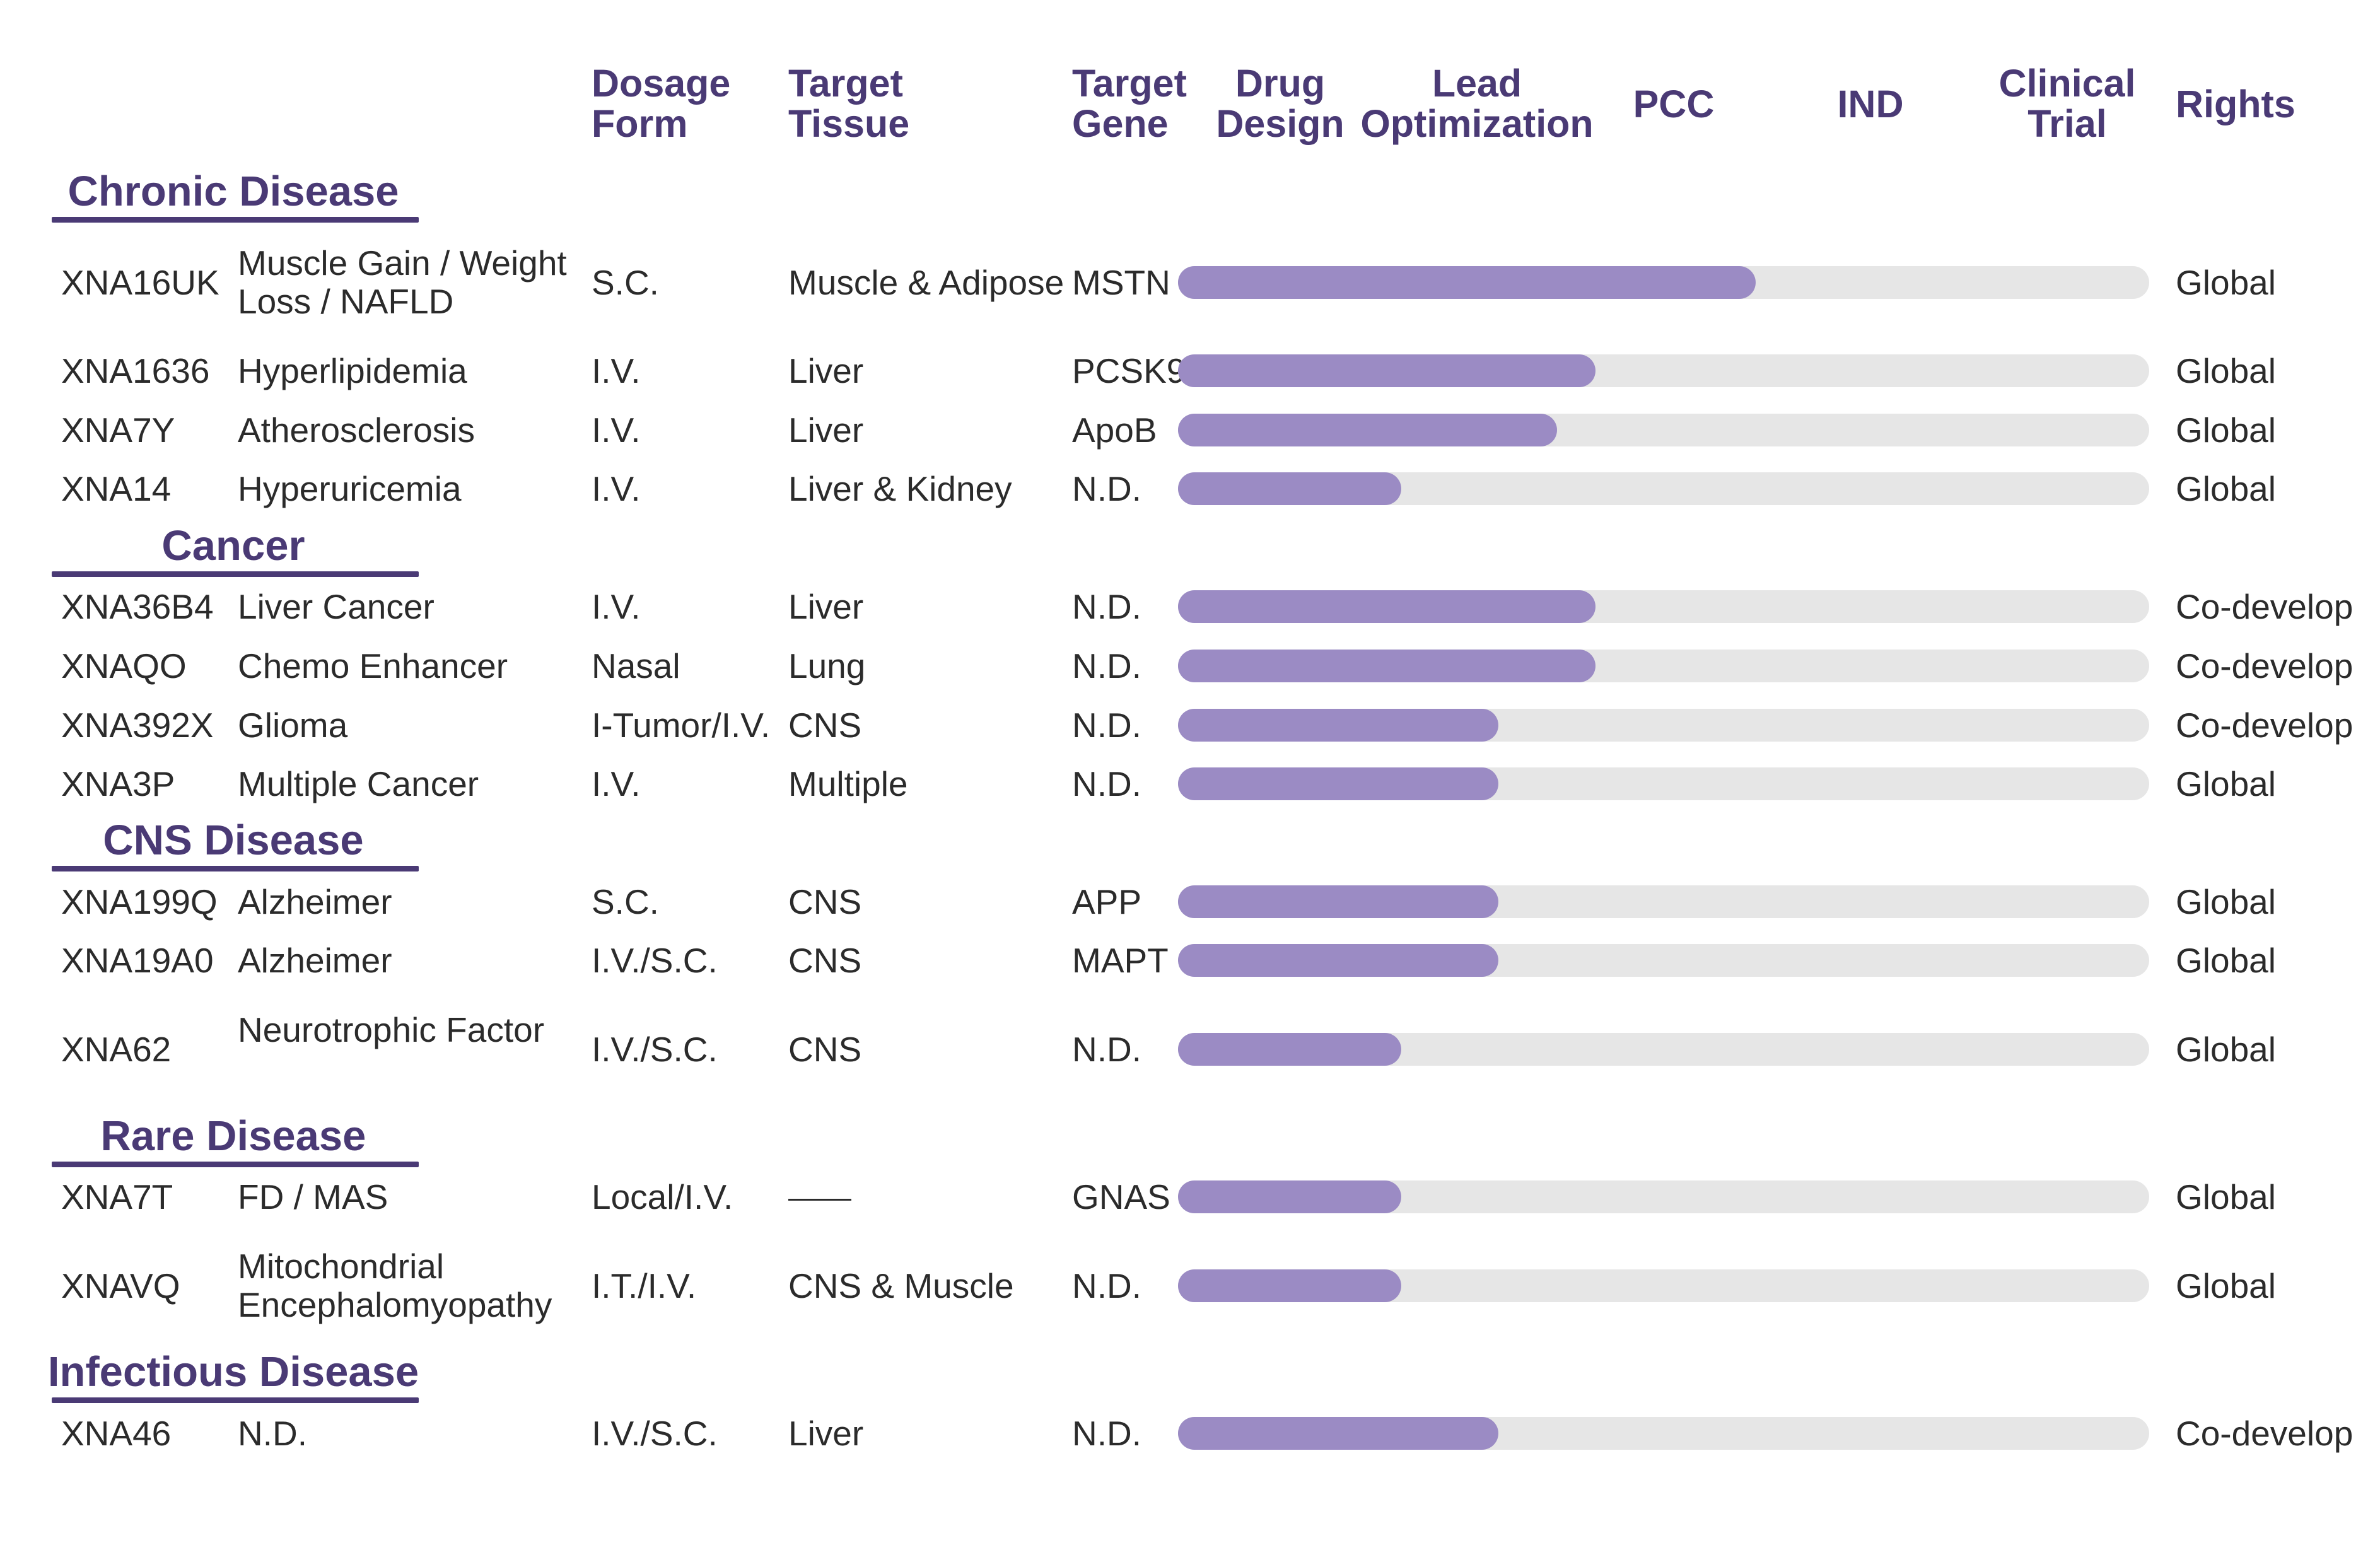 Image resolution: width=2380 pixels, height=1562 pixels. Describe the element at coordinates (819, 1200) in the screenshot. I see `dash-line` at that location.